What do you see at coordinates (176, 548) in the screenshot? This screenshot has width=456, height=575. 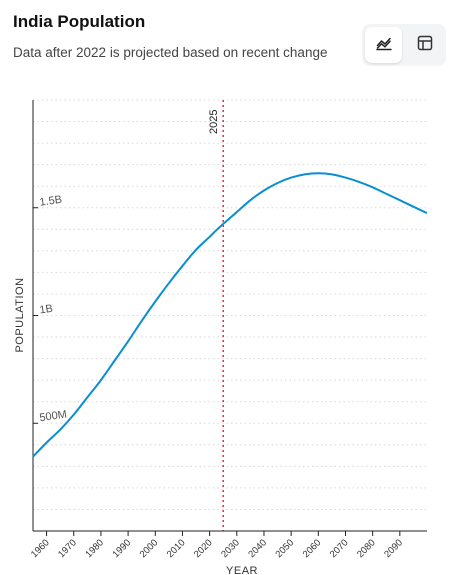 I see `x-tick-label: 2010` at bounding box center [176, 548].